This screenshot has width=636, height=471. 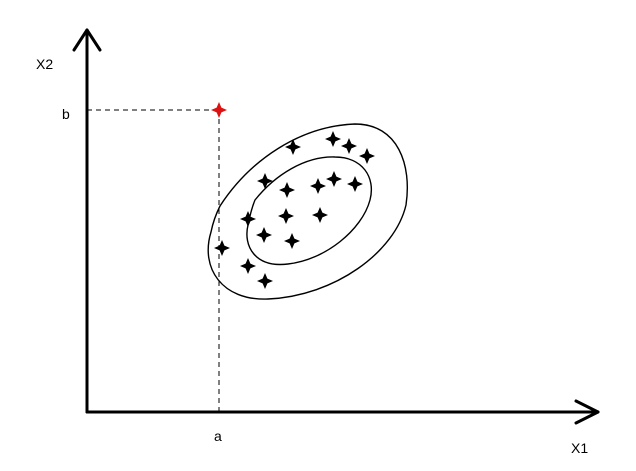 What do you see at coordinates (218, 436) in the screenshot?
I see `point-x-label: a` at bounding box center [218, 436].